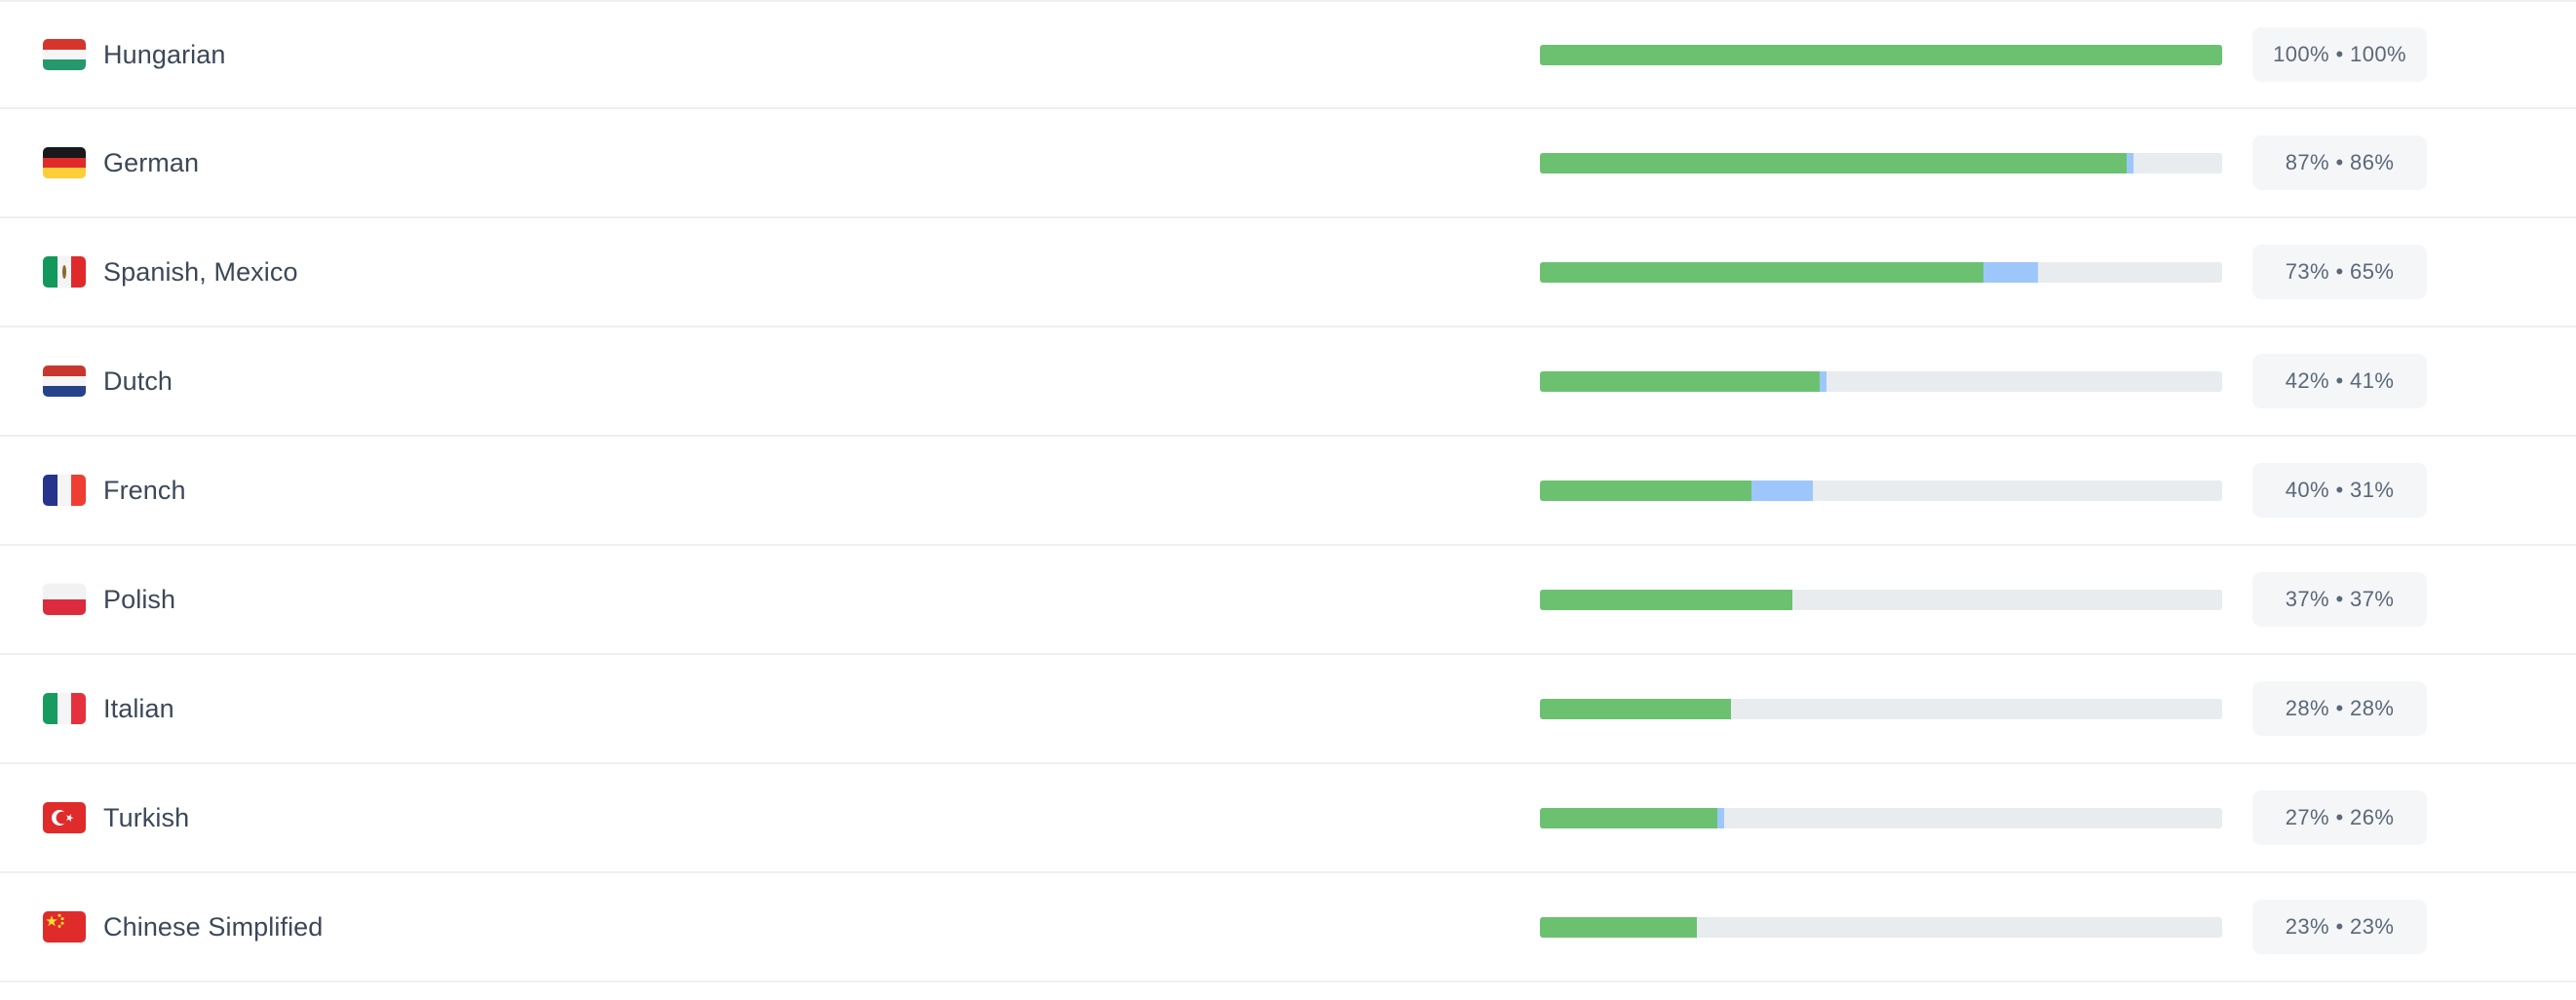  I want to click on flag-italy-icon, so click(64, 708).